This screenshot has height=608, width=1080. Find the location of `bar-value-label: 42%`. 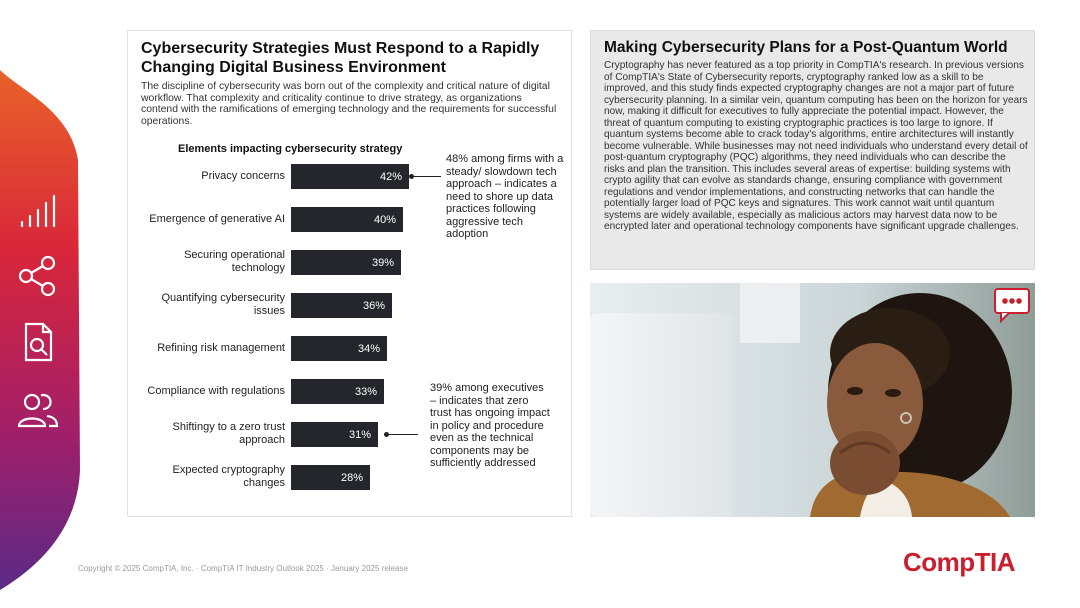

bar-value-label: 42% is located at coordinates (390, 176).